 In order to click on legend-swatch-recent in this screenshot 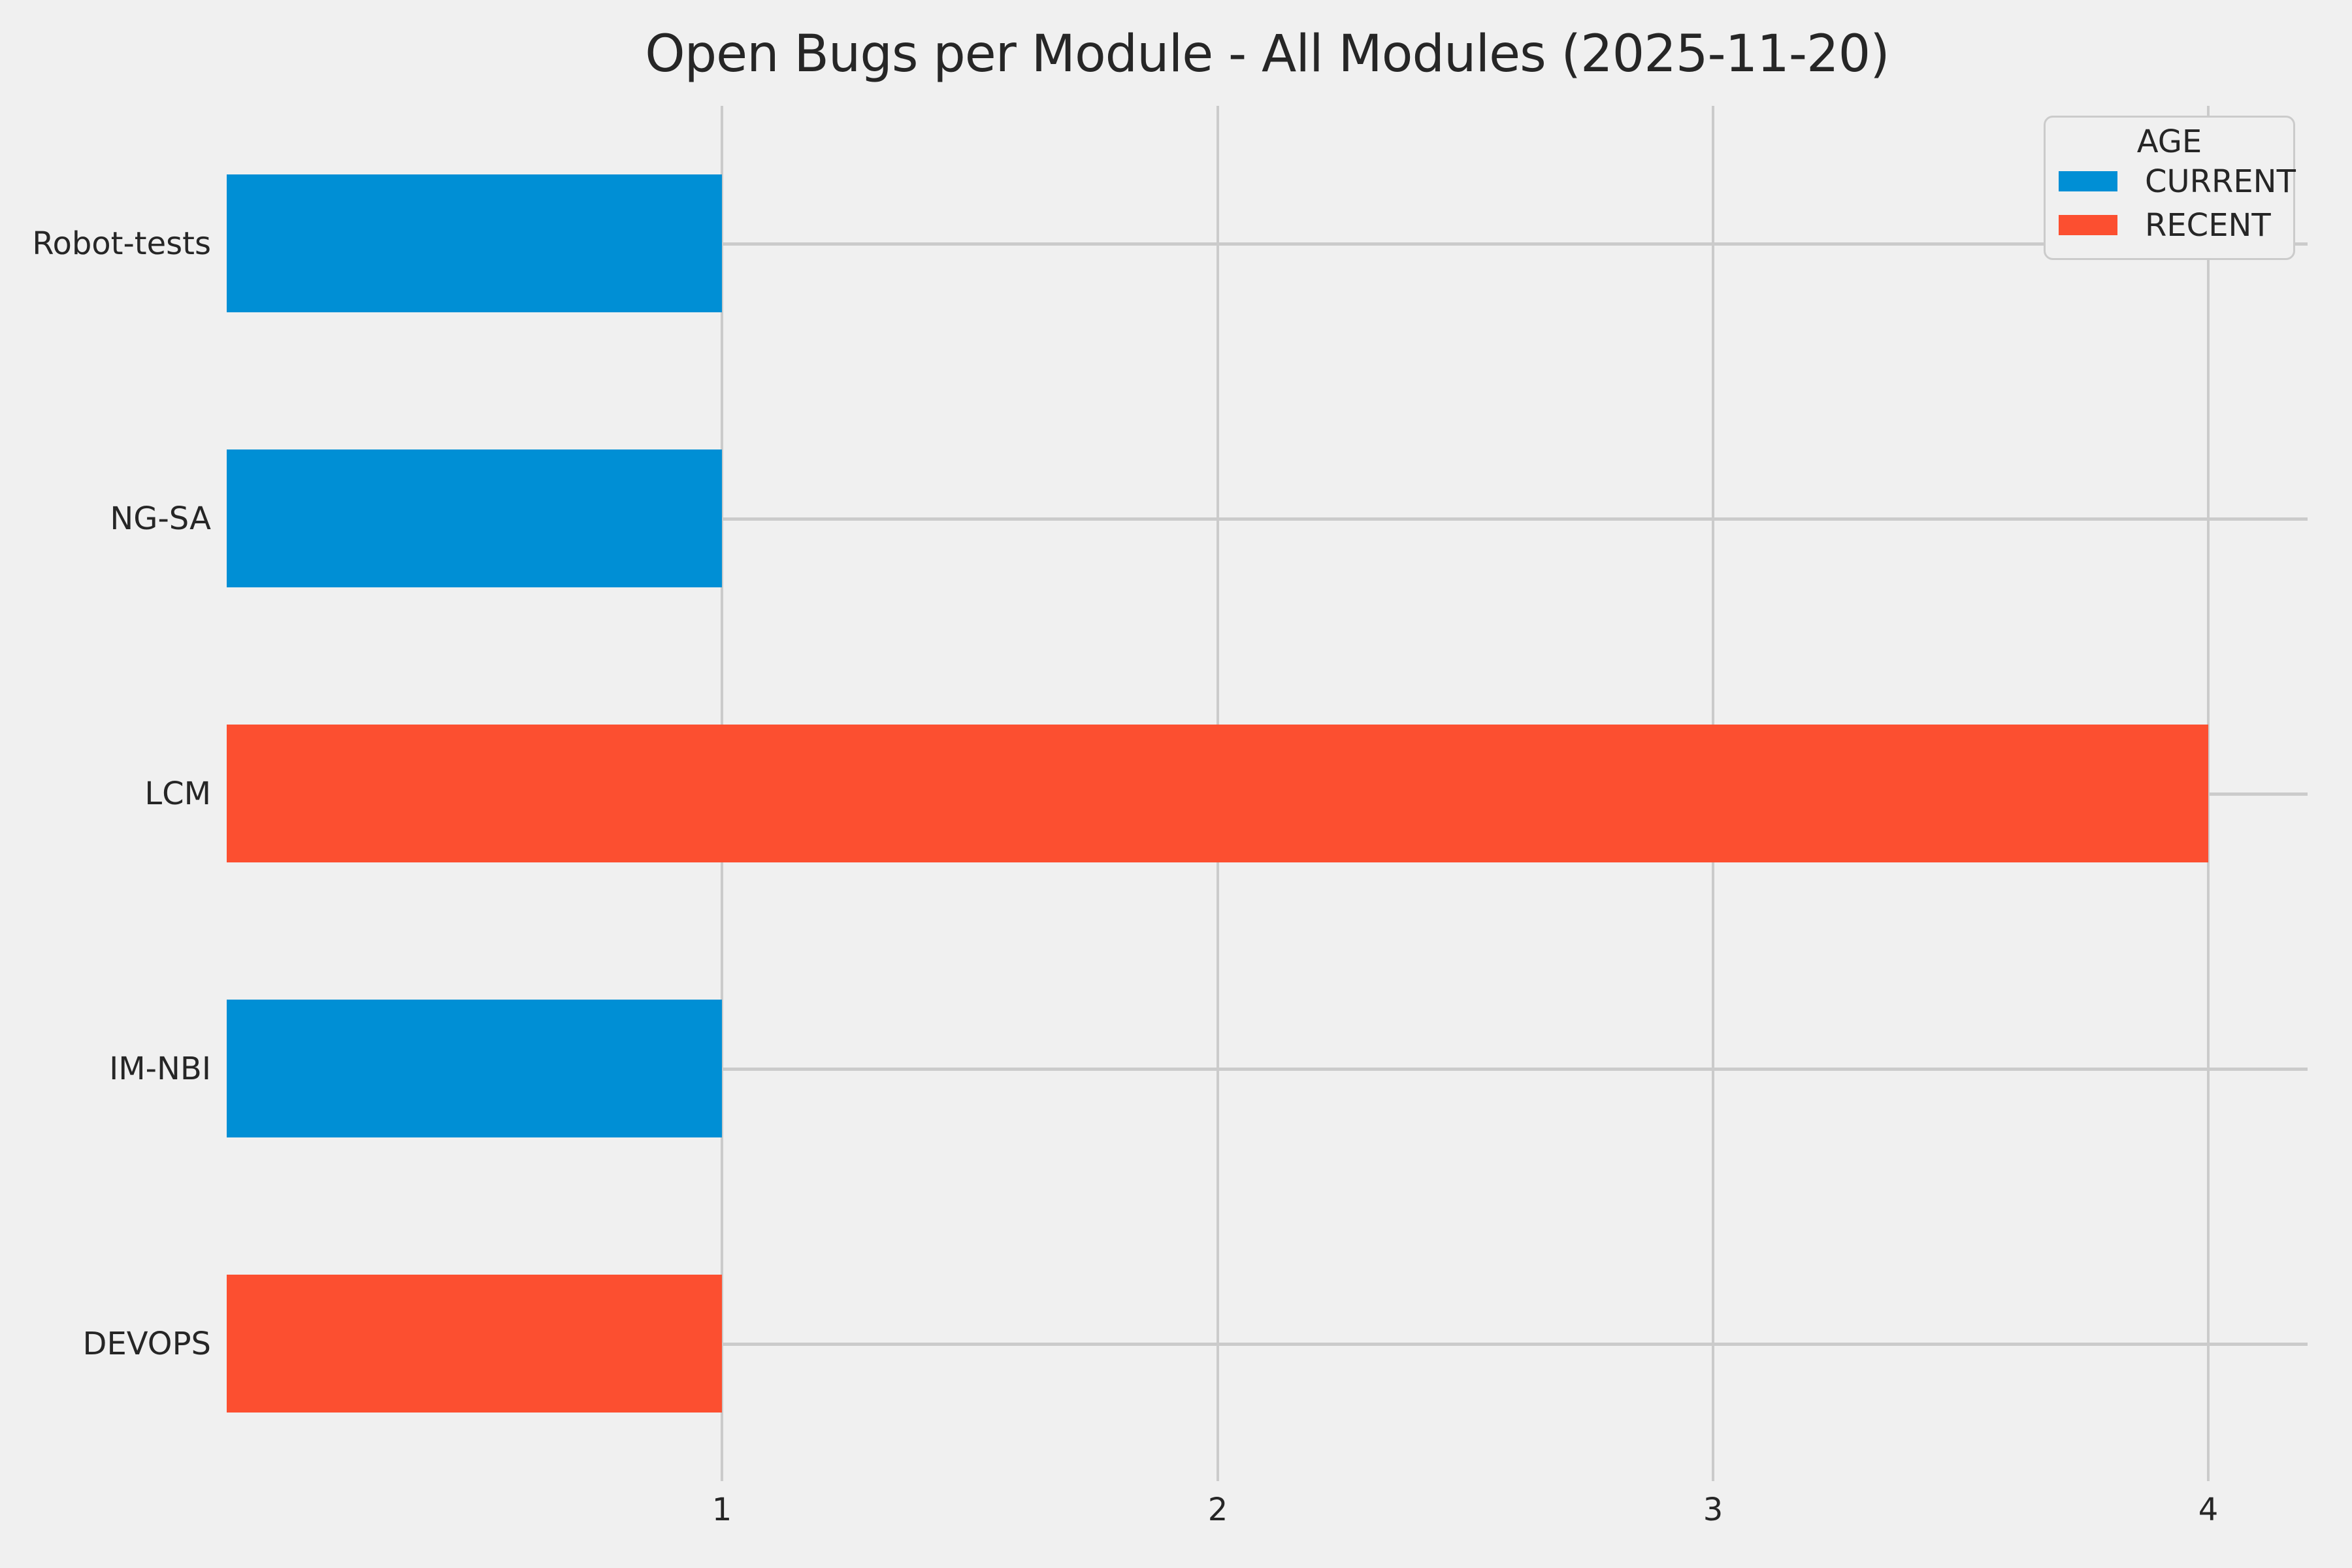, I will do `click(2088, 225)`.